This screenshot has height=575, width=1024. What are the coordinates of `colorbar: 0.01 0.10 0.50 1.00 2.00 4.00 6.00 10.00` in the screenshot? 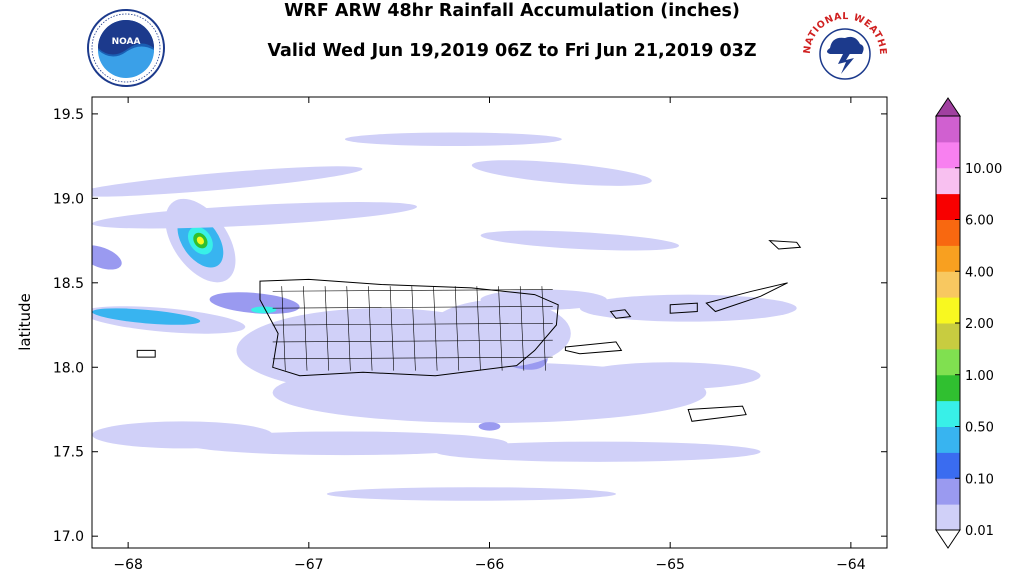 It's located at (968, 323).